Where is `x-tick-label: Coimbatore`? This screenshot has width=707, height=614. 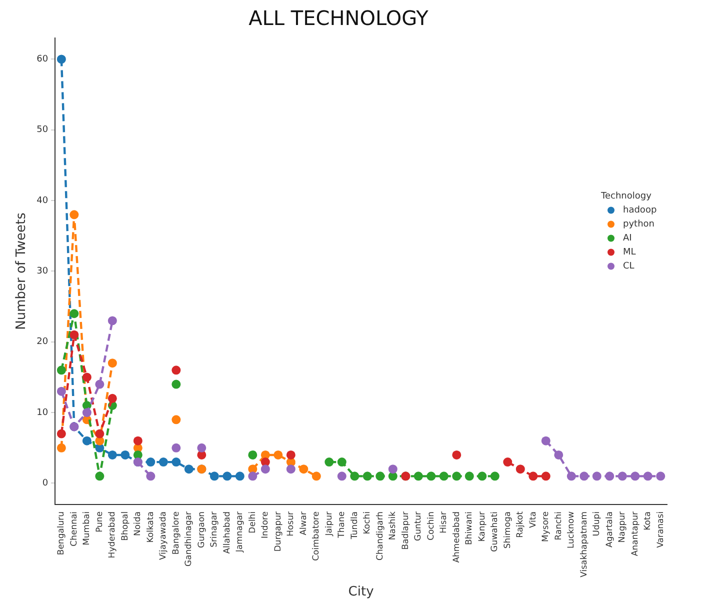 x-tick-label: Coimbatore is located at coordinates (317, 536).